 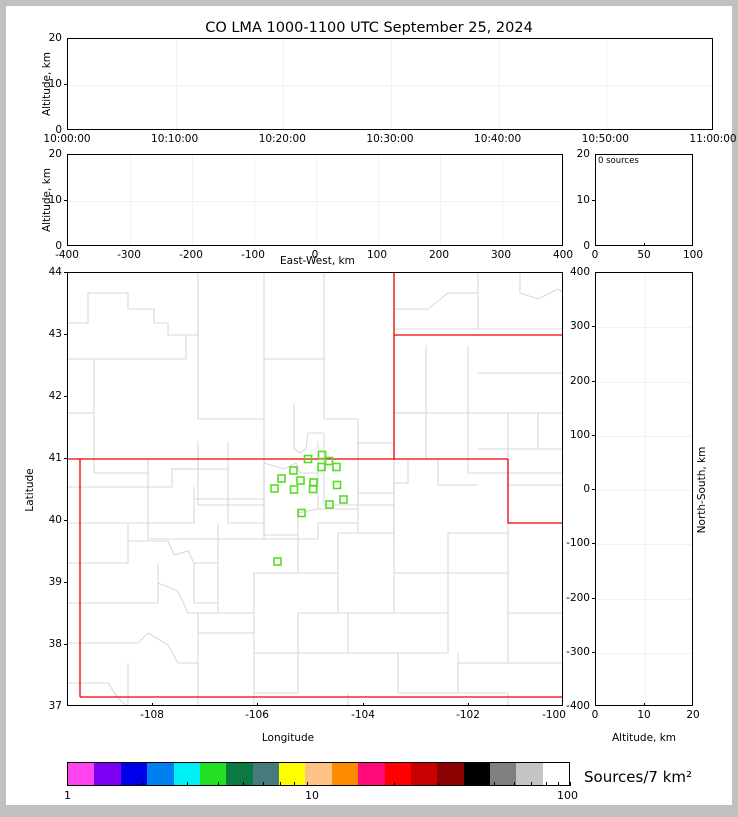 I want to click on figure-title: CO LMA 1000-1100 UTC September 25, 2024, so click(x=369, y=28).